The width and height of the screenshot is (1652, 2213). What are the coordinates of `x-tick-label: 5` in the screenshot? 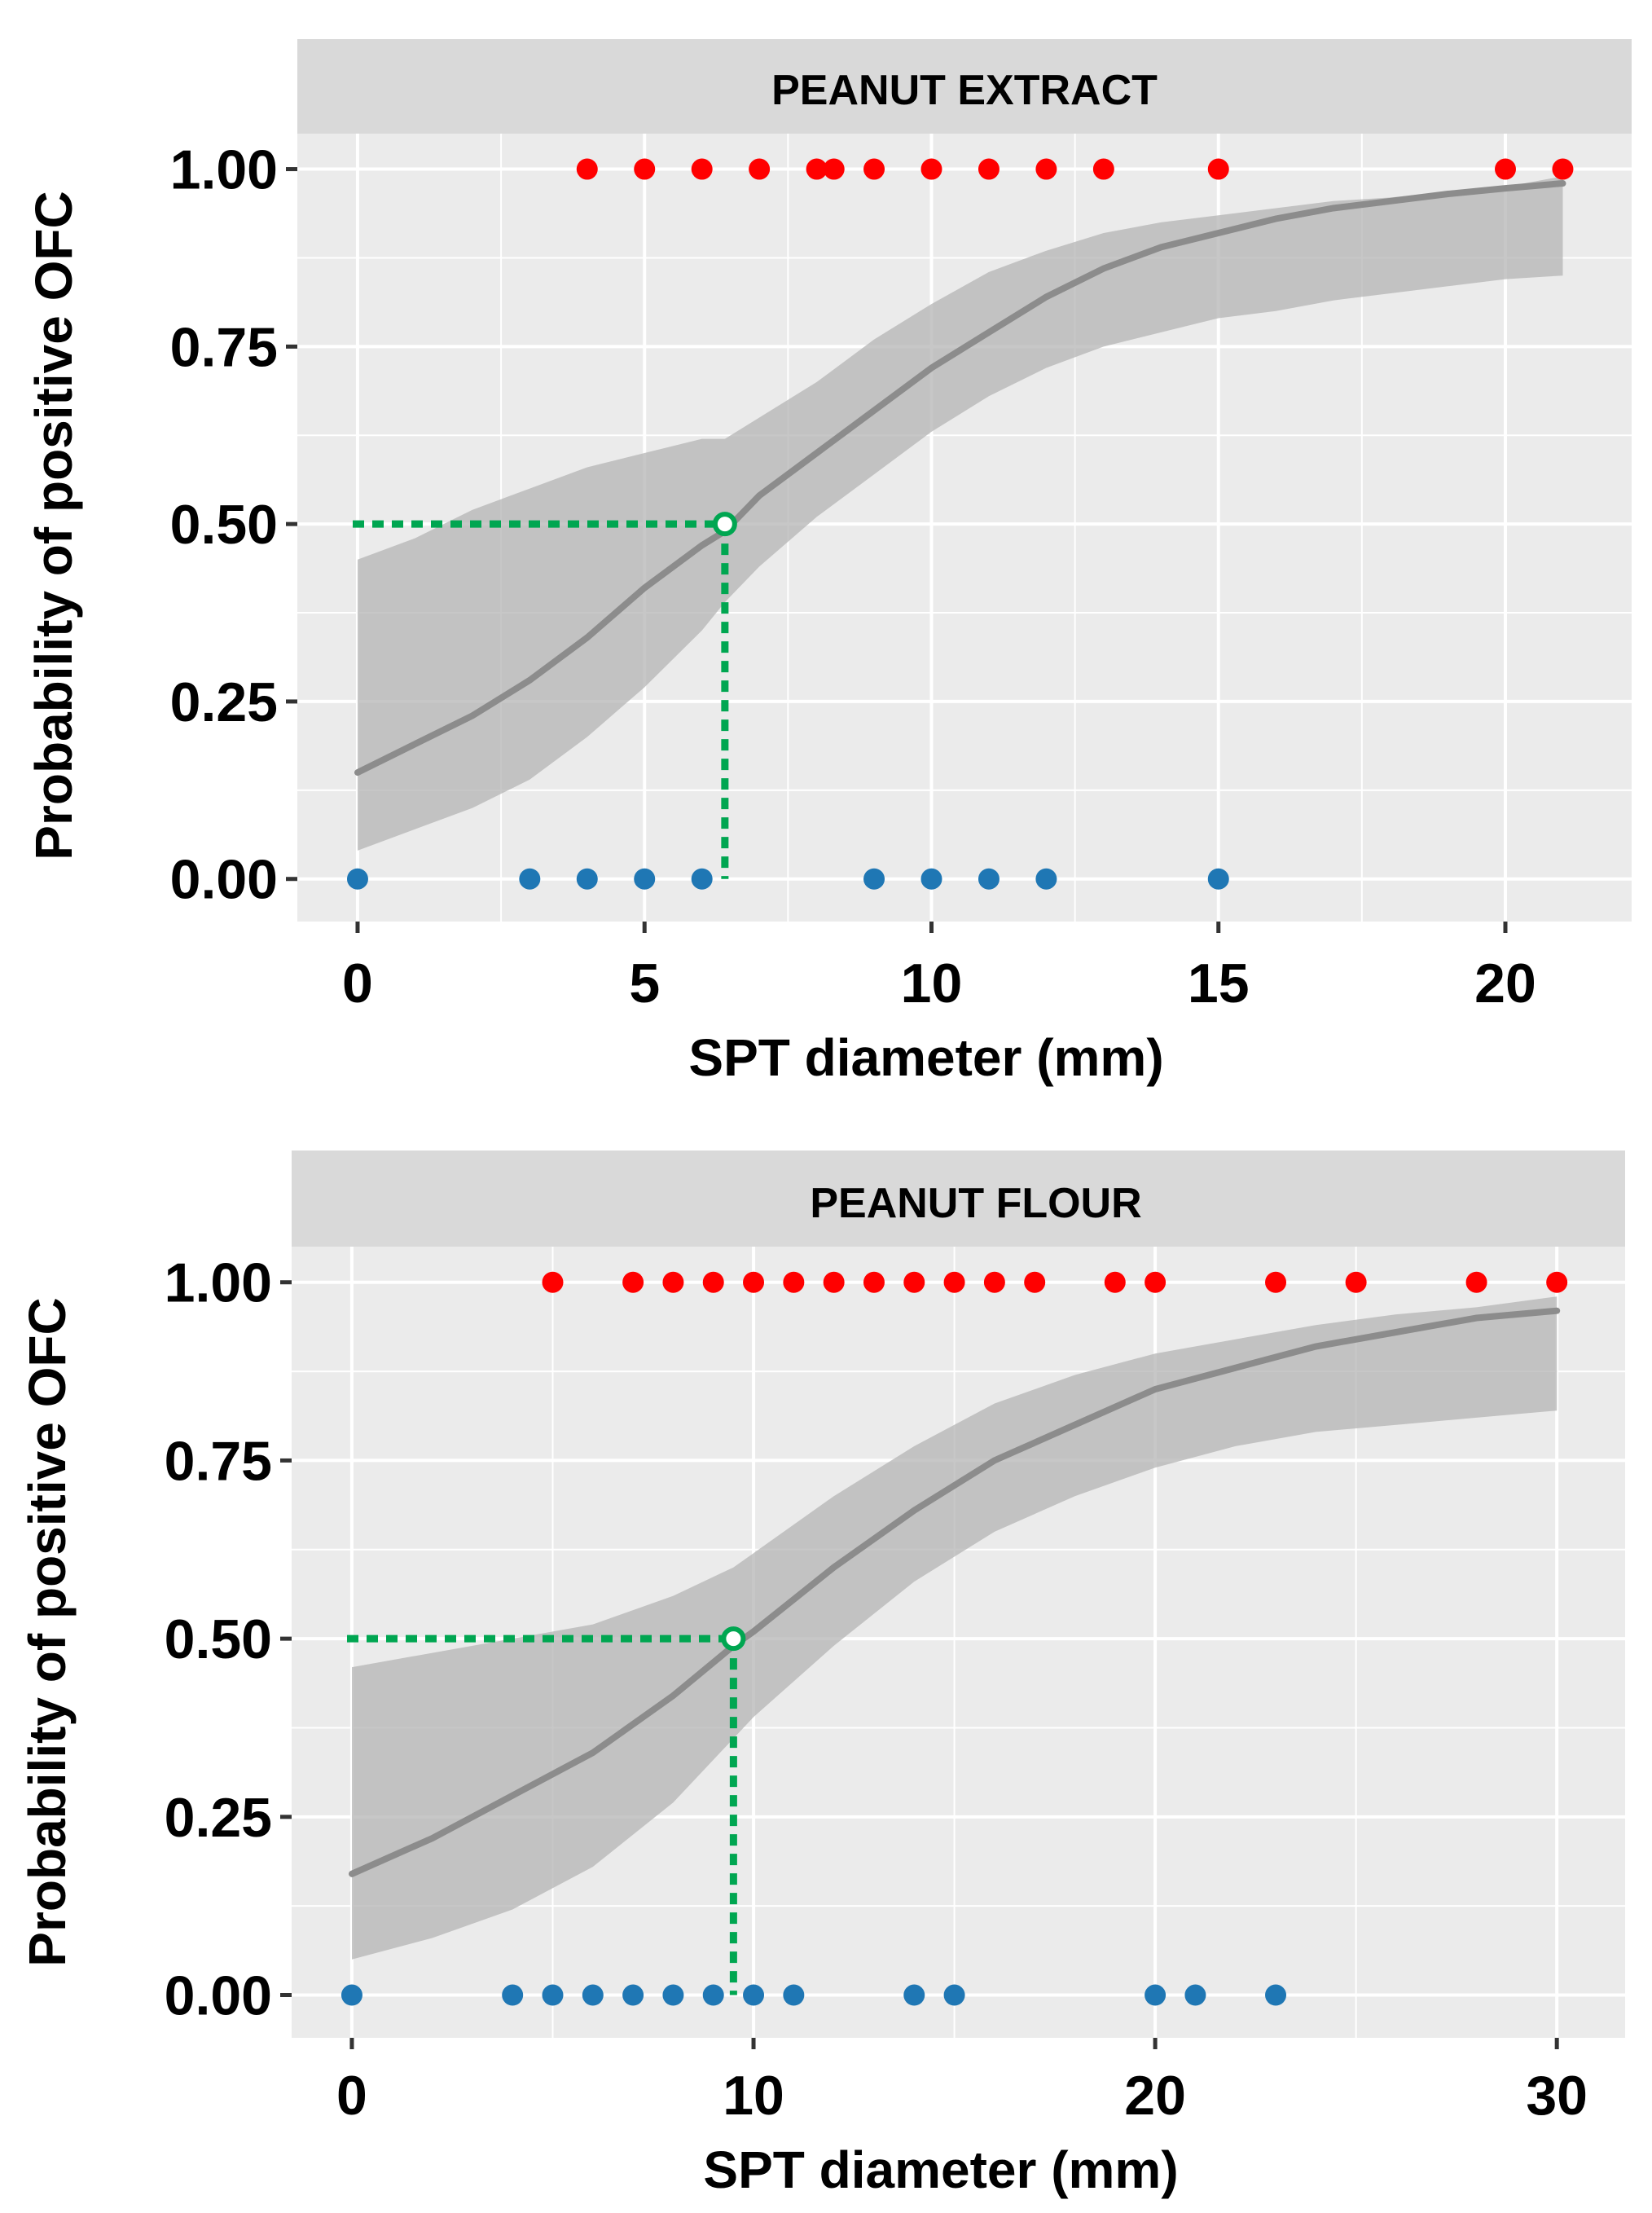 It's located at (644, 983).